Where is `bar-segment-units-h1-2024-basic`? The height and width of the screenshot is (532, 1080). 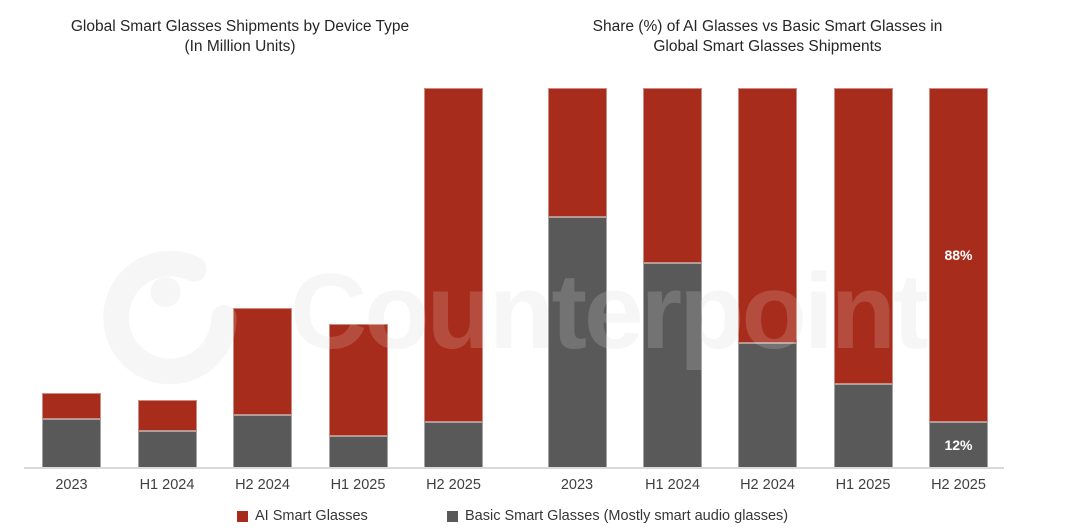 bar-segment-units-h1-2024-basic is located at coordinates (167, 449).